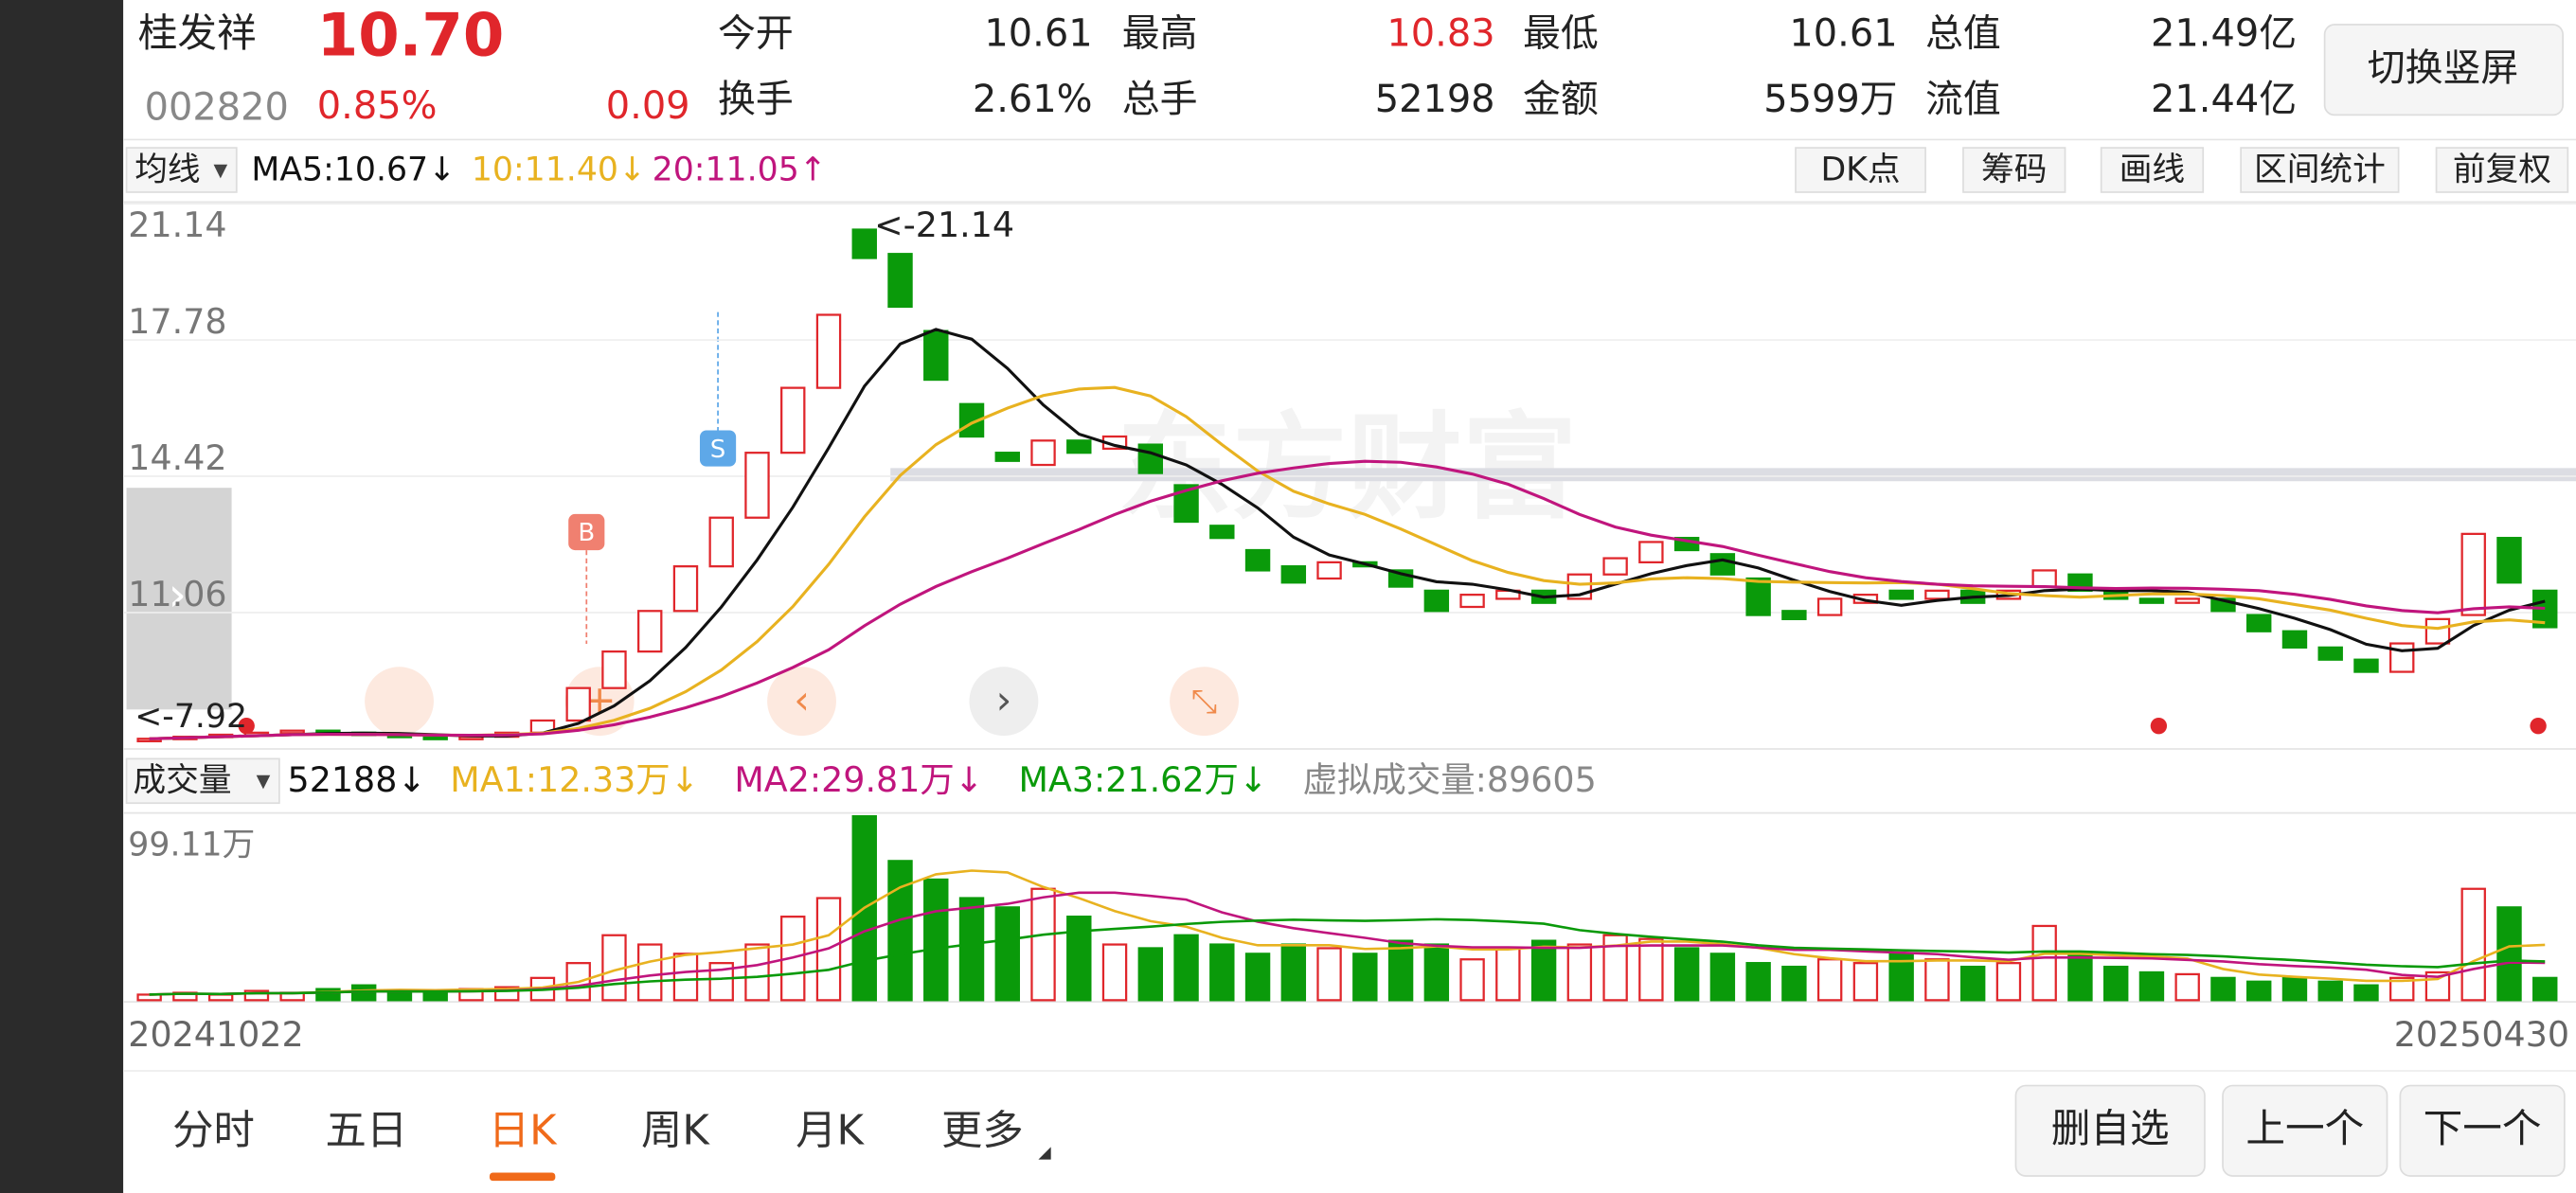 The width and height of the screenshot is (2576, 1193). What do you see at coordinates (1044, 1153) in the screenshot?
I see `more-arrow: ◢` at bounding box center [1044, 1153].